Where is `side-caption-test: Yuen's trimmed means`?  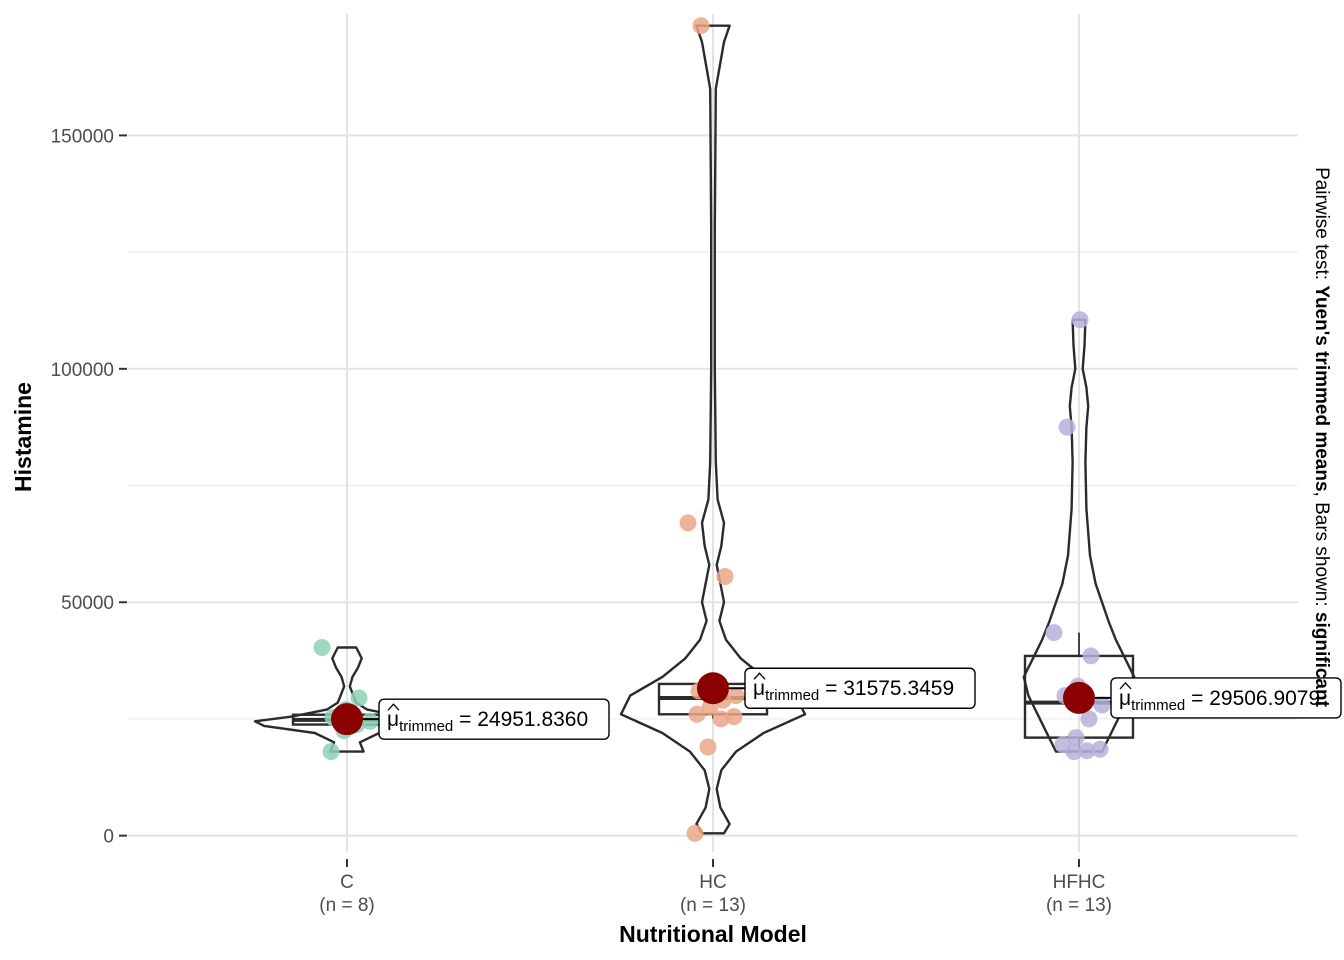
side-caption-test: Yuen's trimmed means is located at coordinates (1321, 388).